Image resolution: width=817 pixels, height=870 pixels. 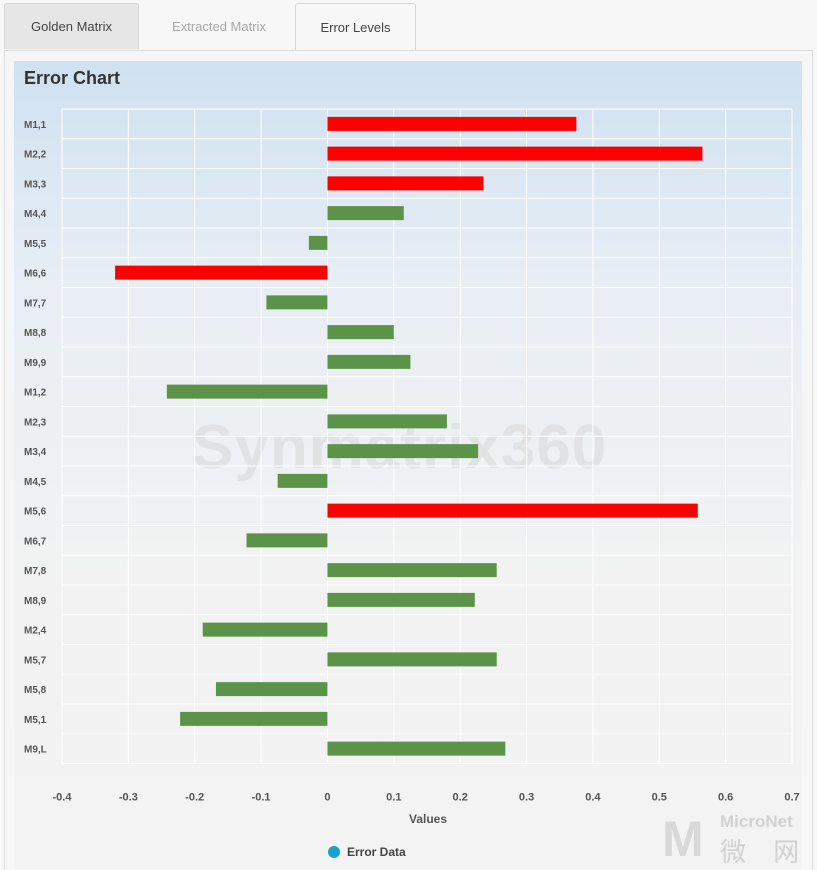 What do you see at coordinates (72, 78) in the screenshot?
I see `chart-title: Error Chart` at bounding box center [72, 78].